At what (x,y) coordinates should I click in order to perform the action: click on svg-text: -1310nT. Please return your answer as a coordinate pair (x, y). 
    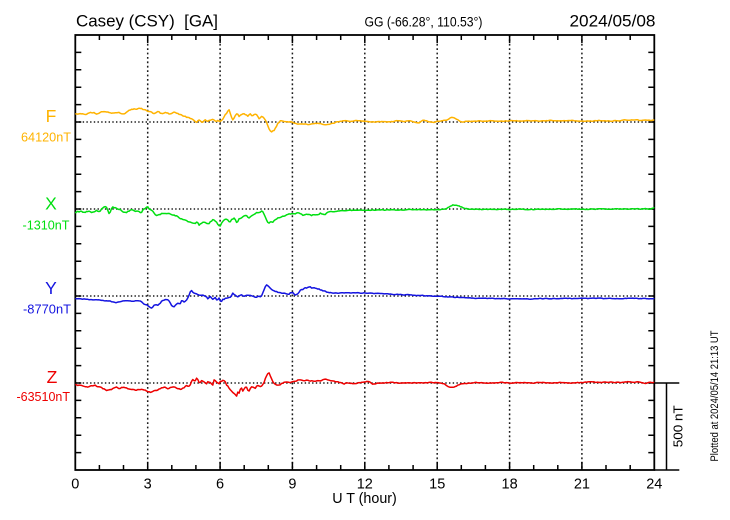
    Looking at the image, I should click on (46, 225).